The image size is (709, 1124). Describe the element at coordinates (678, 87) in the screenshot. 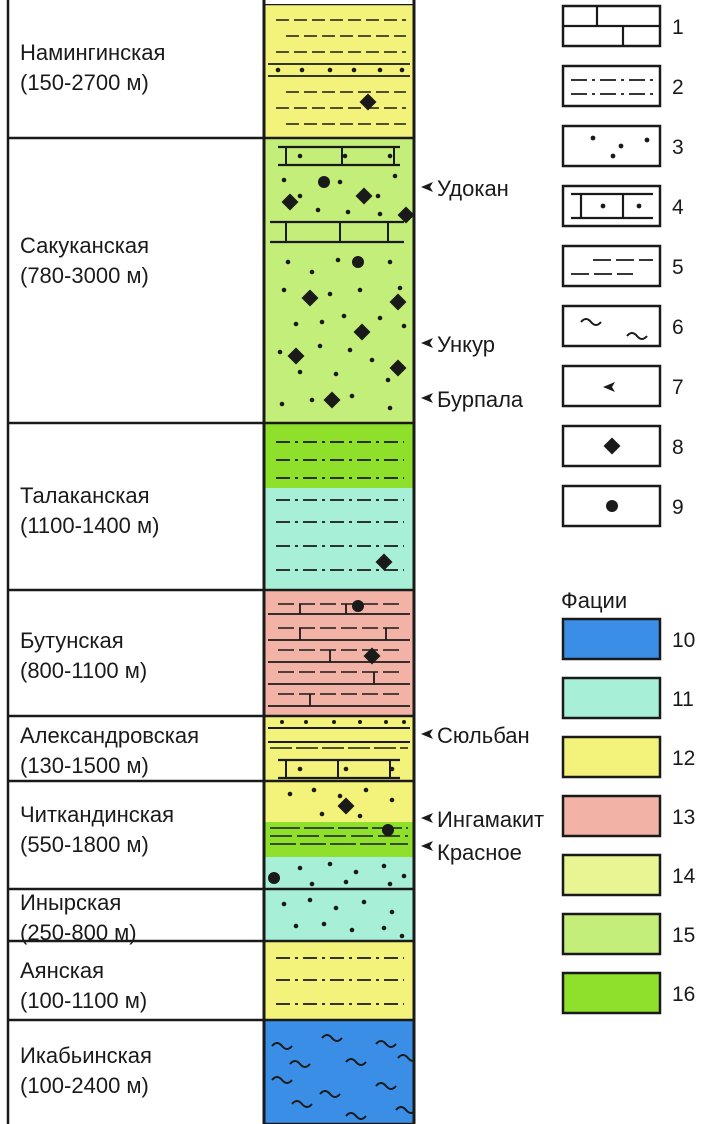

I see `legend-number: 2` at that location.